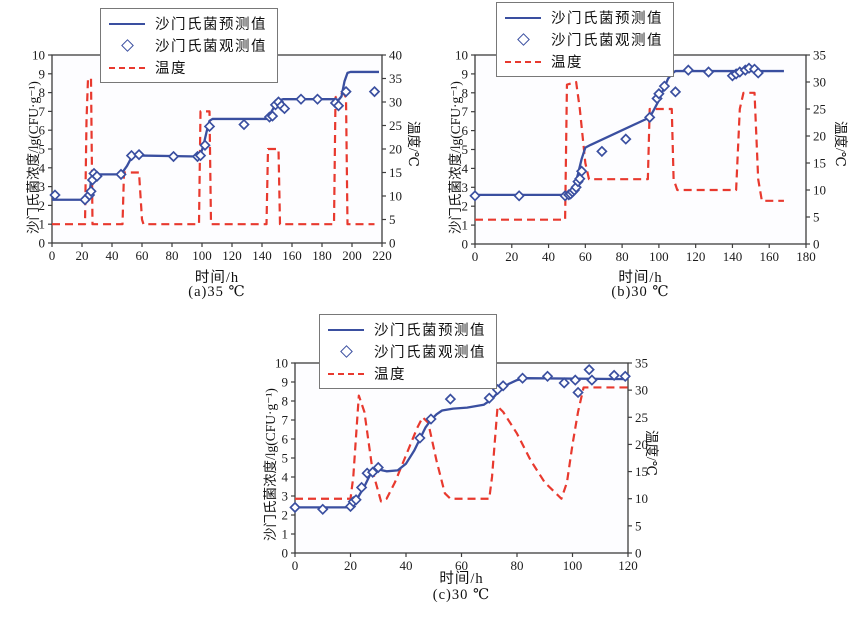 Image resolution: width=858 pixels, height=622 pixels. What do you see at coordinates (285, 534) in the screenshot?
I see `svg-text: 1` at bounding box center [285, 534].